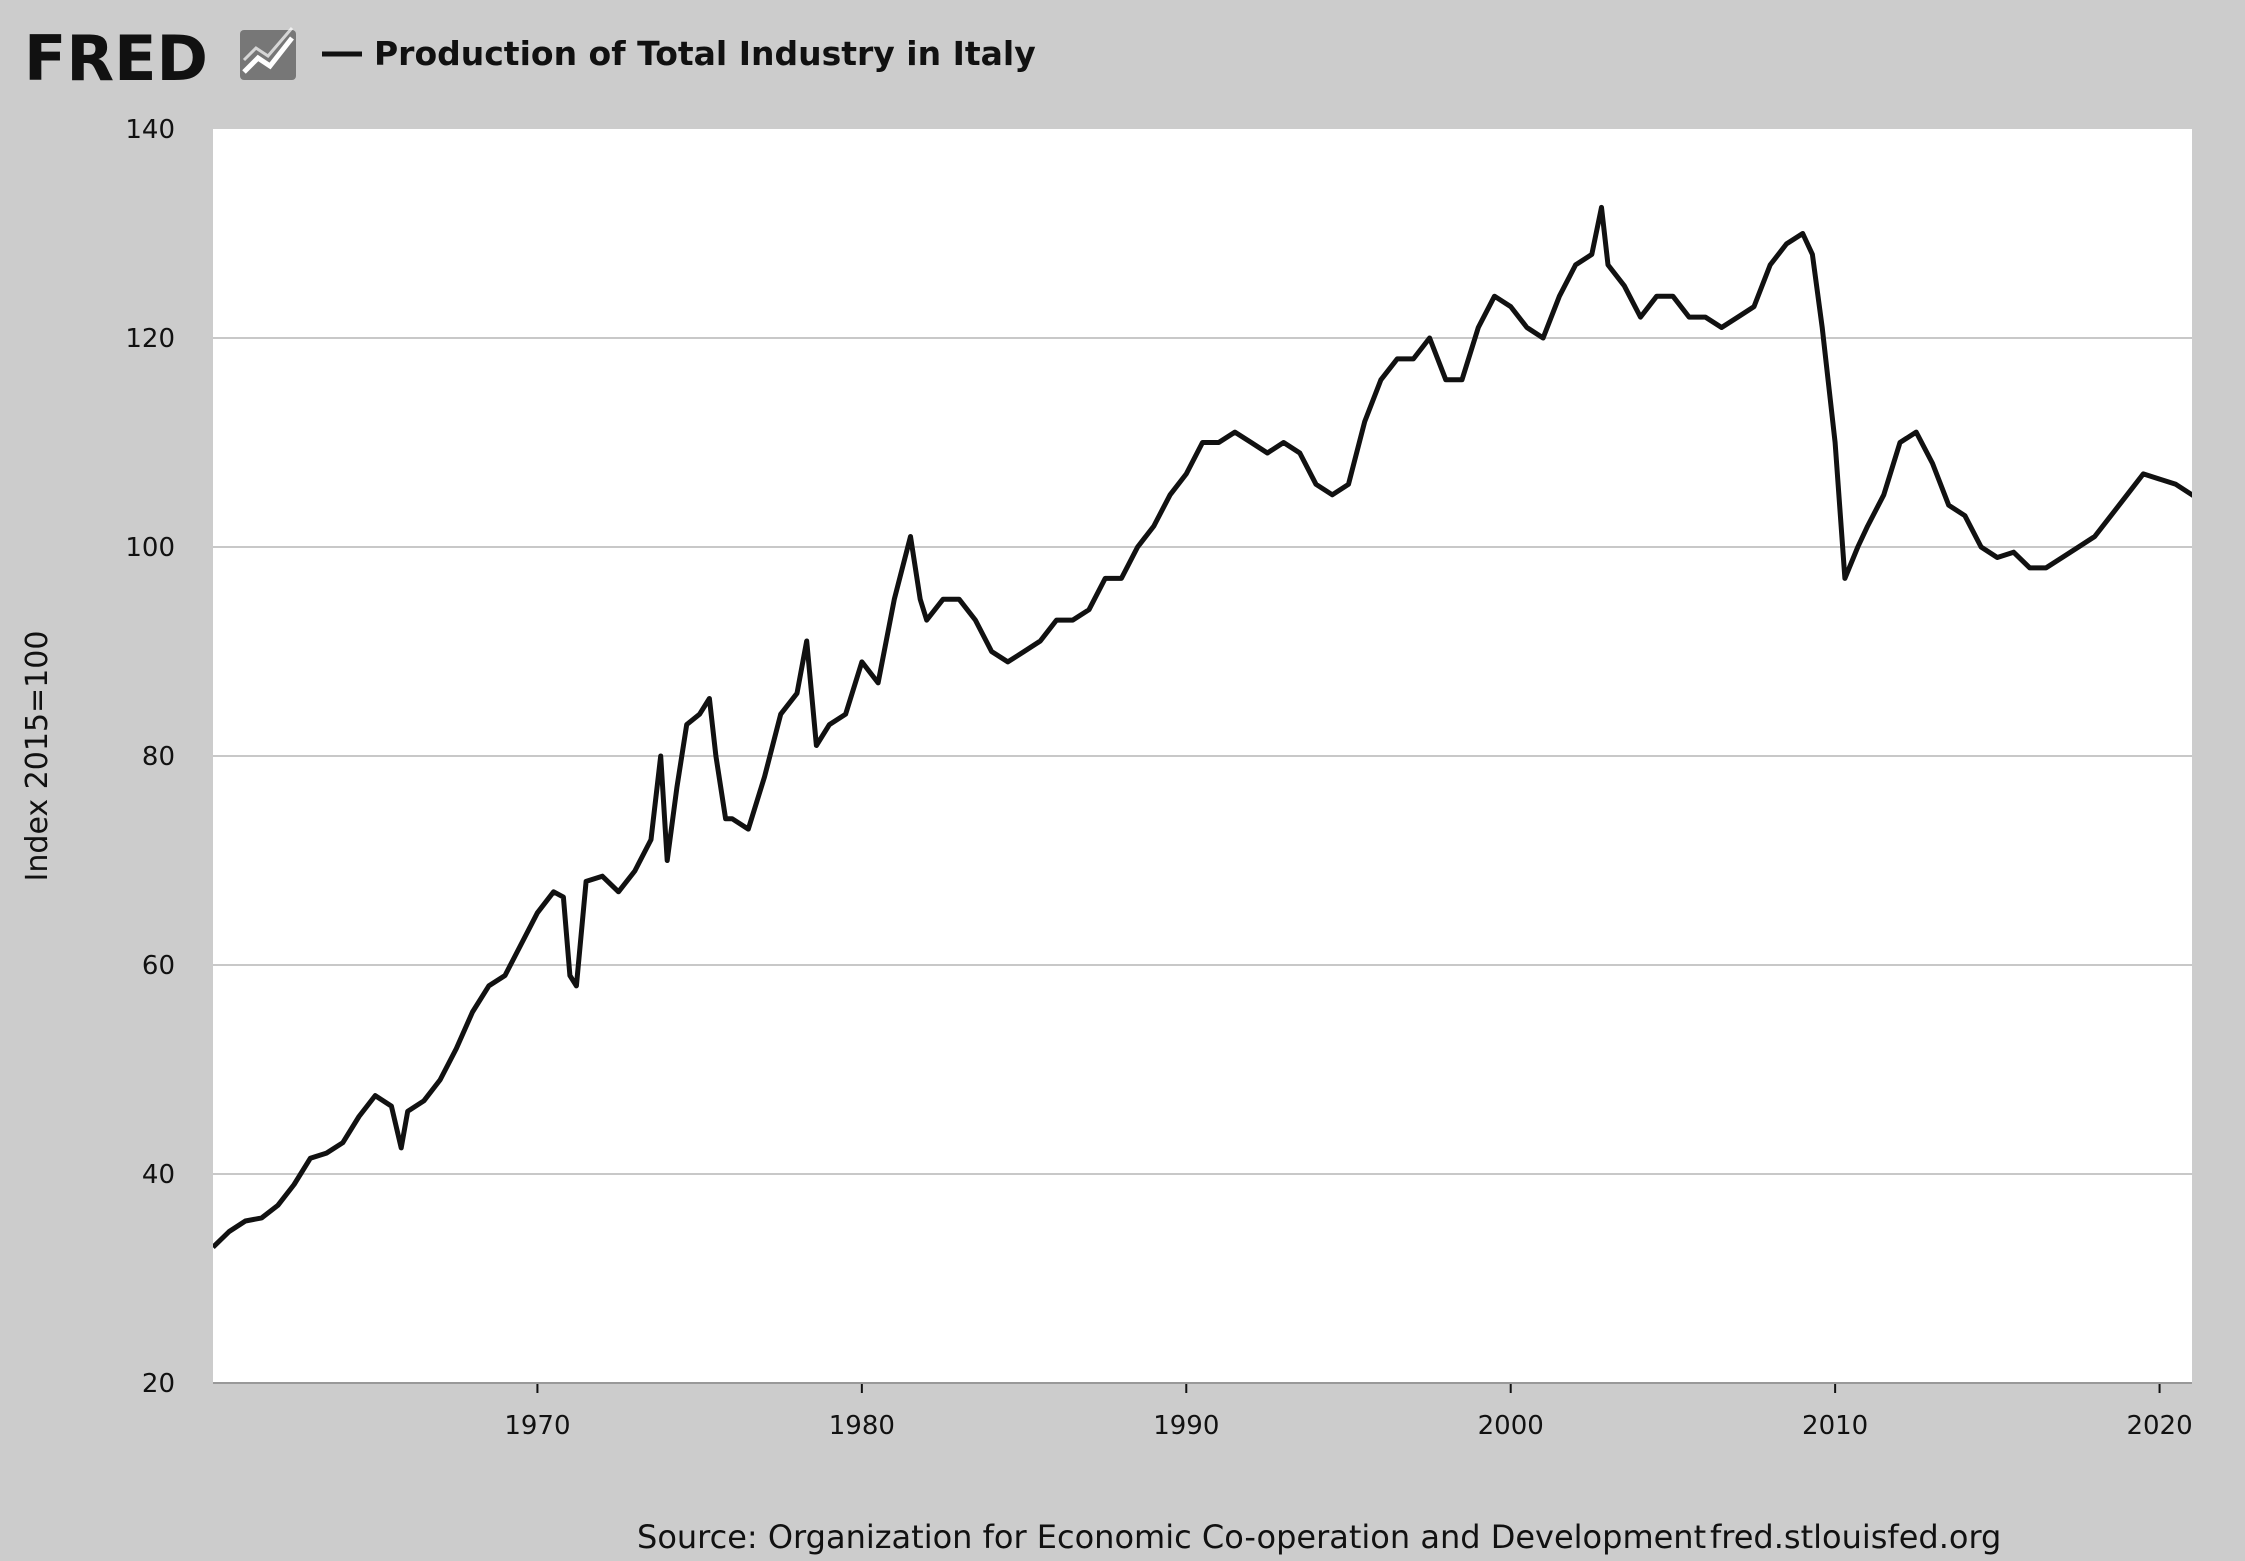  Describe the element at coordinates (705, 53) in the screenshot. I see `legend-label: Production of Total Industry in Italy` at that location.